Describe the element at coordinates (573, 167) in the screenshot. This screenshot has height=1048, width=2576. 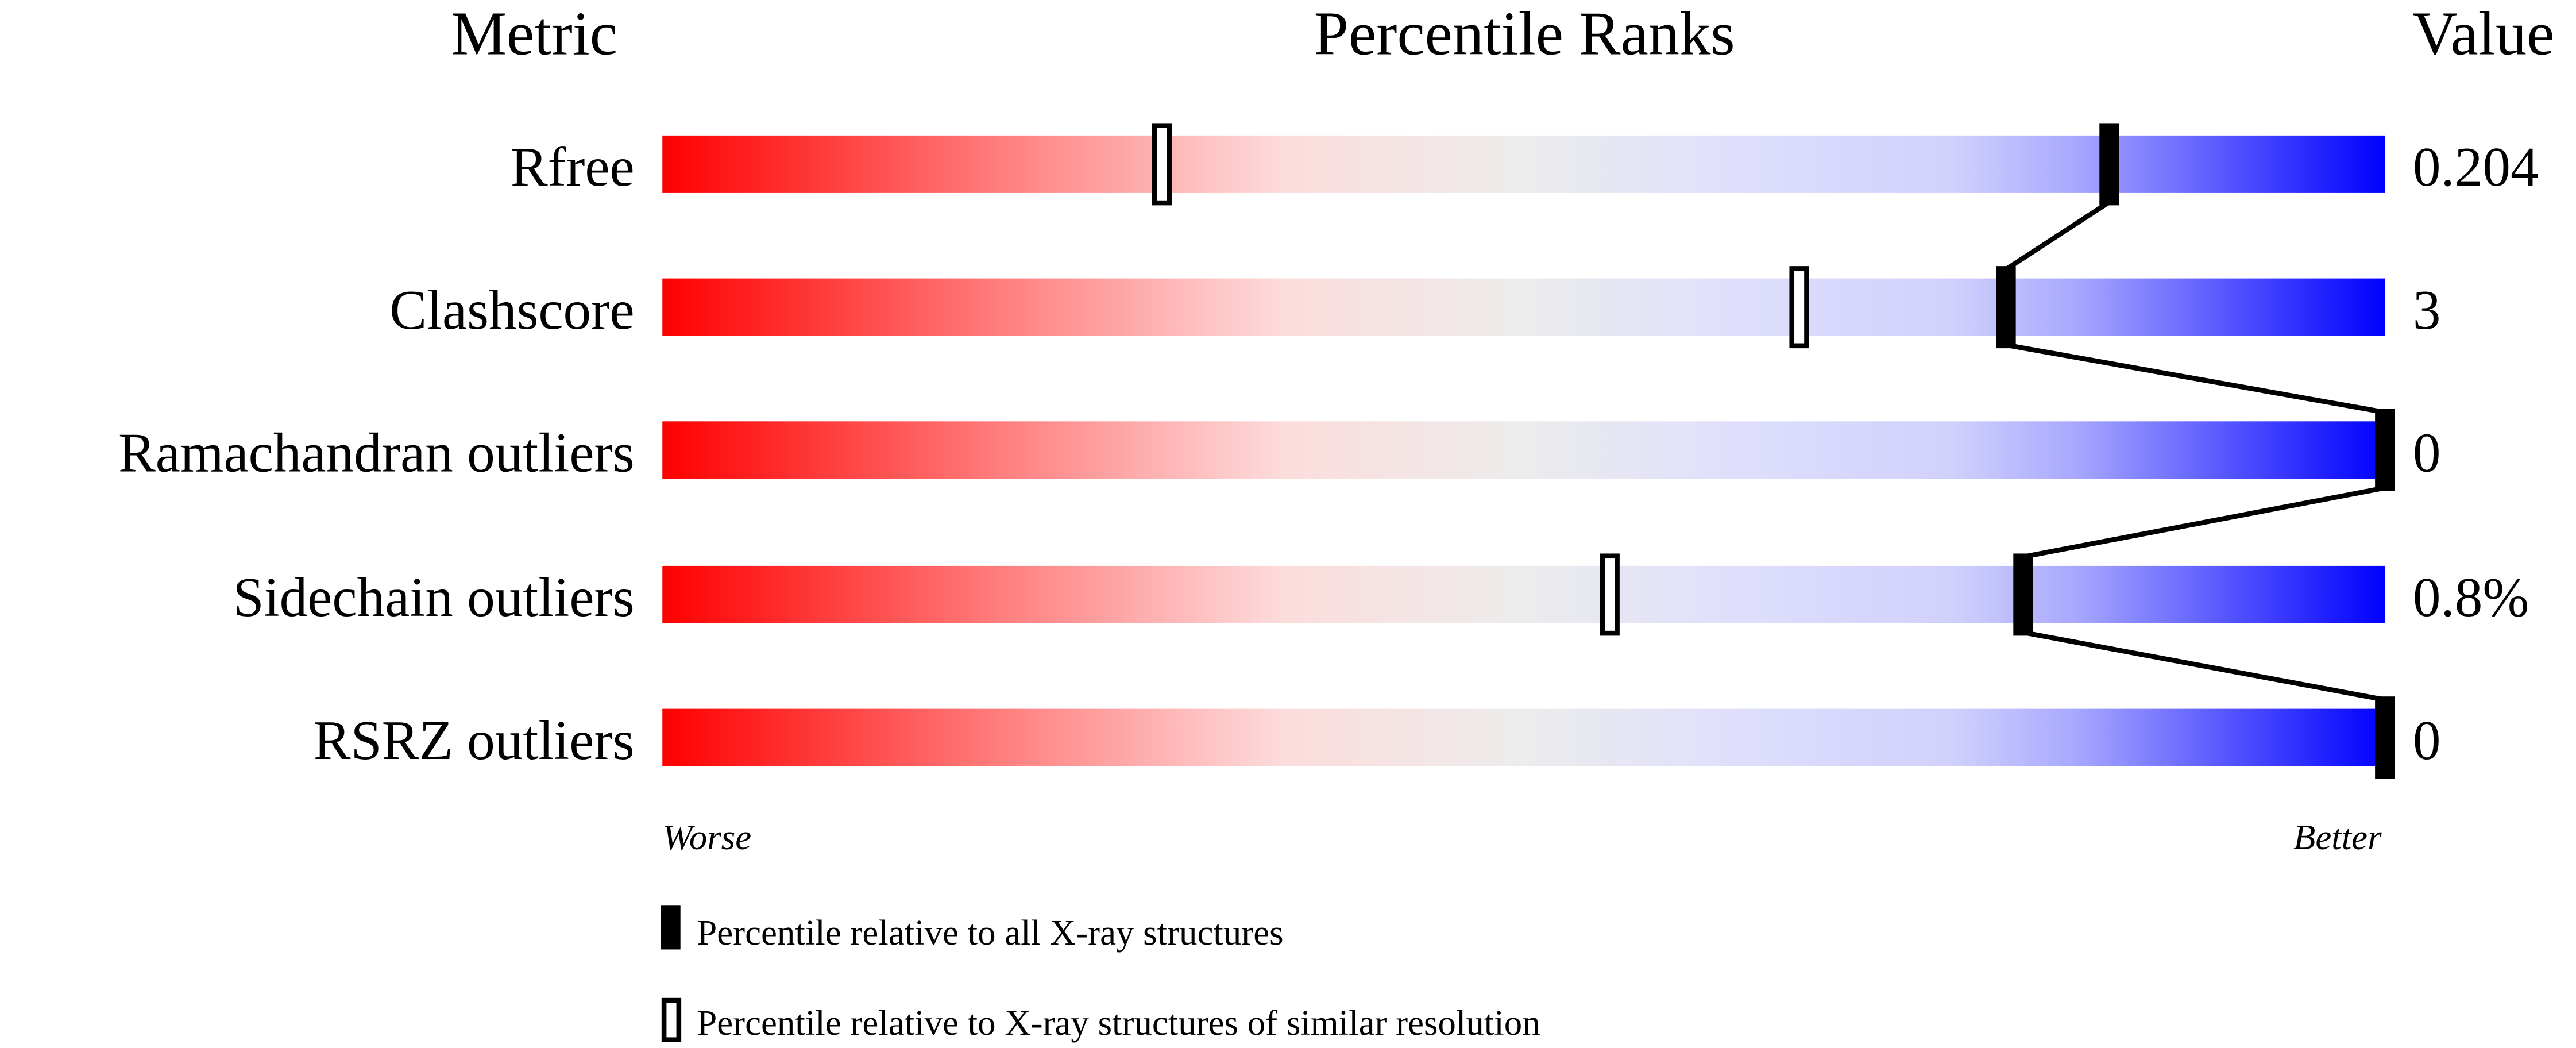
I see `metric-label: Rfree` at that location.